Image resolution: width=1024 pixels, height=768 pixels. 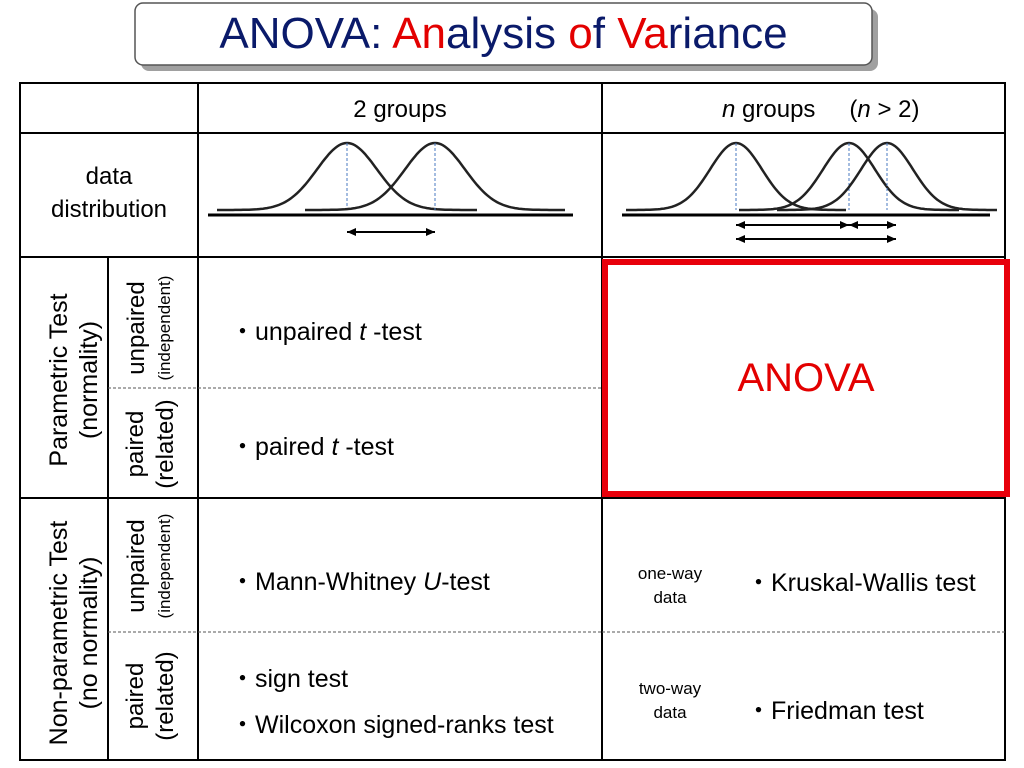 What do you see at coordinates (821, 109) in the screenshot?
I see `header-n: n groups (n > 2)` at bounding box center [821, 109].